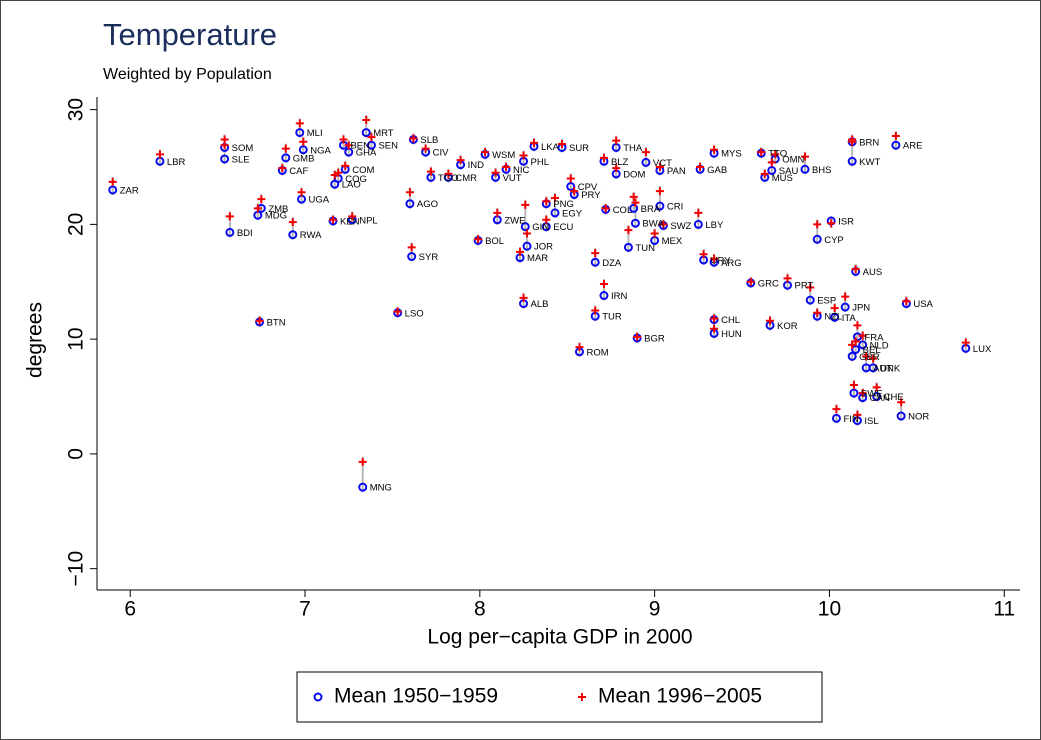  I want to click on point-label: LKA, so click(550, 147).